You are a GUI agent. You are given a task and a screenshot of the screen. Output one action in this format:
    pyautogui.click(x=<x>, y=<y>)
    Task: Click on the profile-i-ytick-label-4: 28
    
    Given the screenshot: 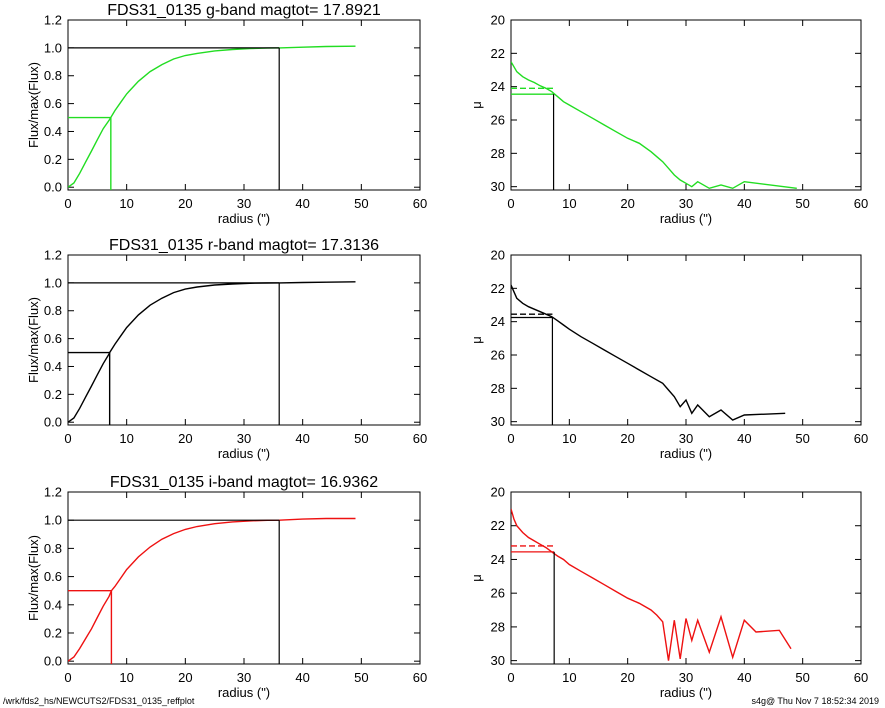 What is the action you would take?
    pyautogui.click(x=498, y=626)
    